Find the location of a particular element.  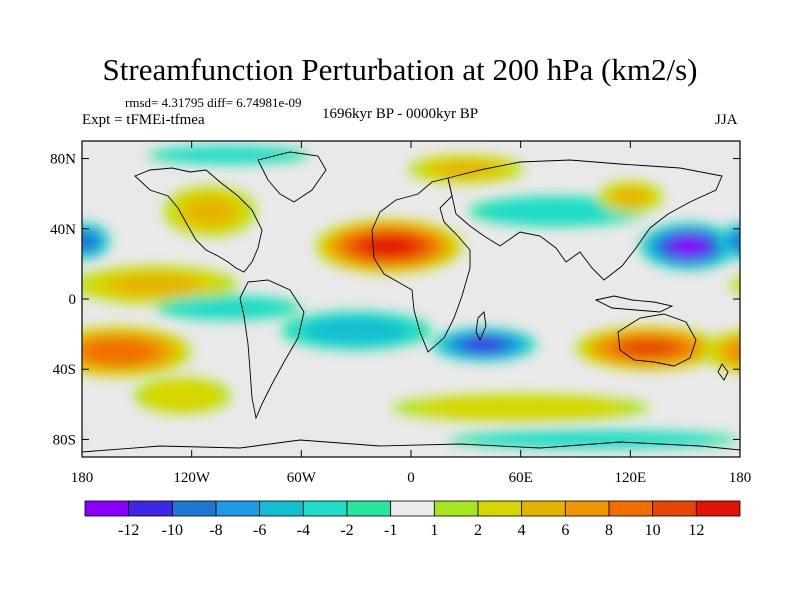

colorbar-label: 8 is located at coordinates (609, 530).